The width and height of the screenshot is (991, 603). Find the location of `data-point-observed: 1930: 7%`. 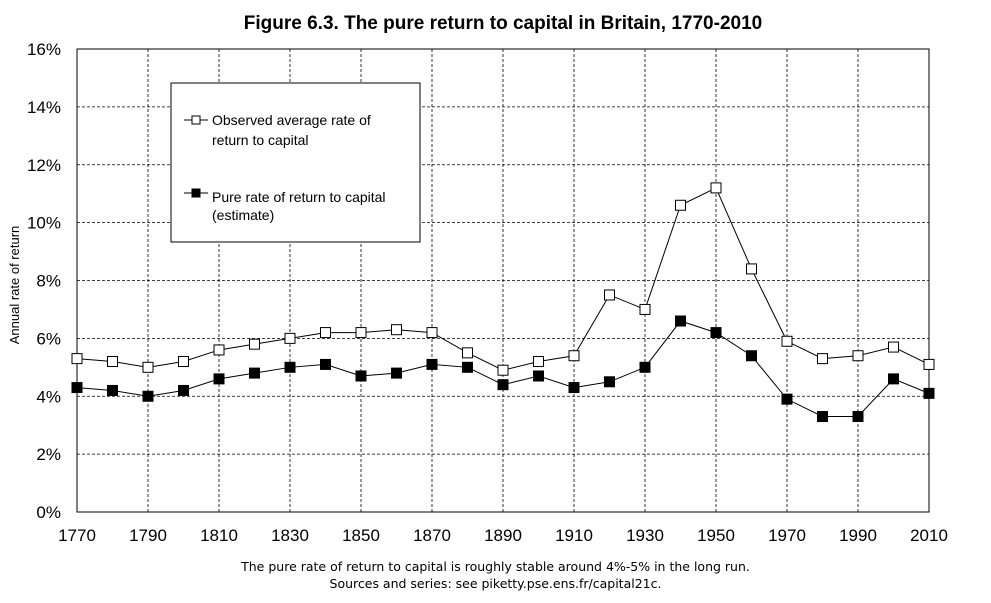

data-point-observed: 1930: 7% is located at coordinates (645, 309).